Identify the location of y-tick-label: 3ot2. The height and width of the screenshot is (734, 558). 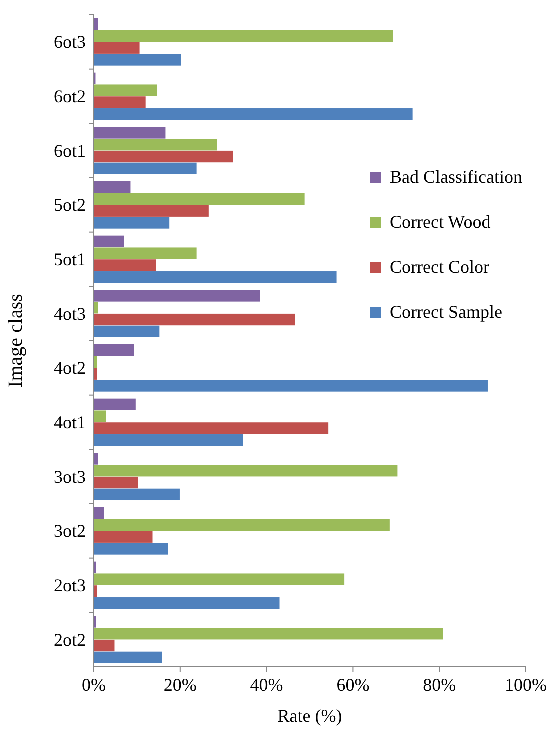
(70, 531).